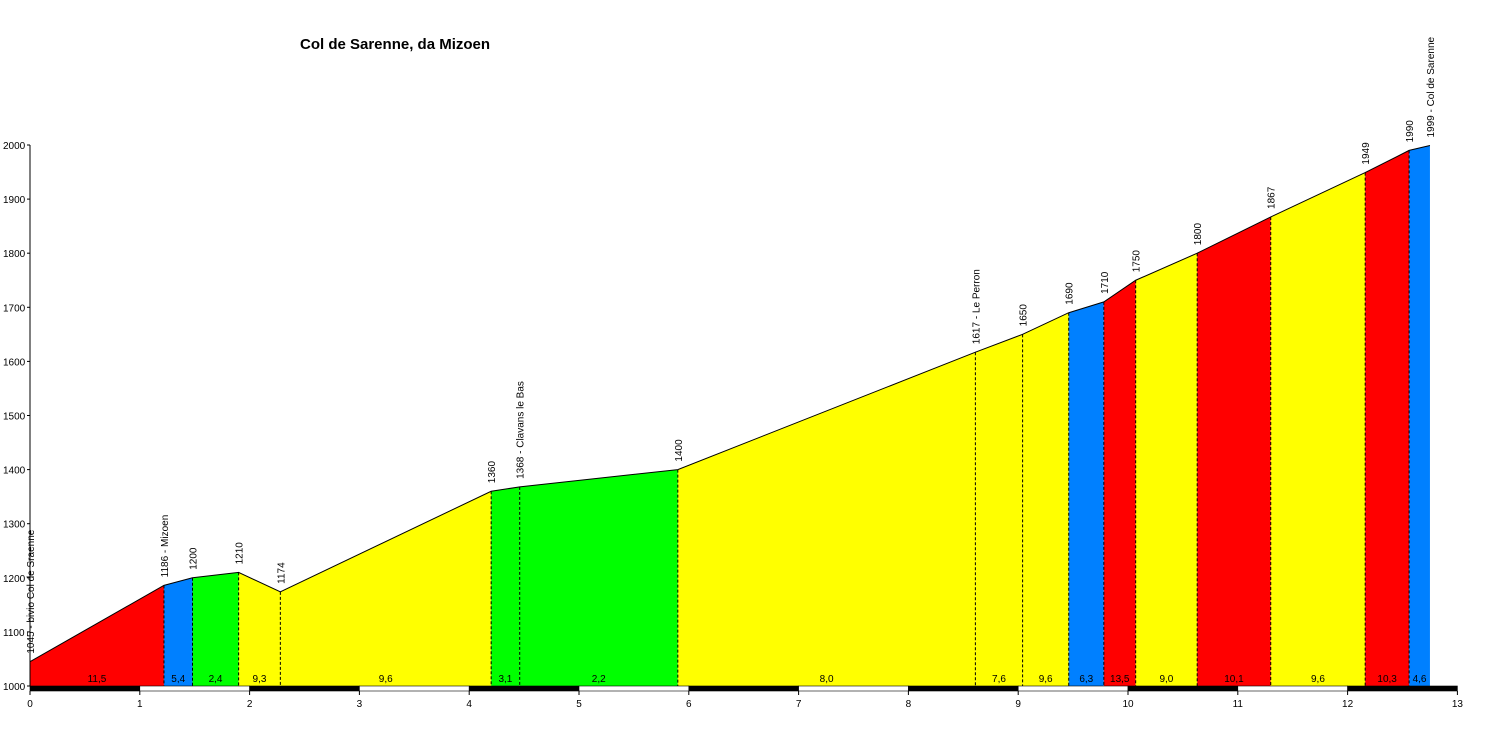 Image resolution: width=1500 pixels, height=750 pixels. I want to click on x-tick-label: 6, so click(689, 704).